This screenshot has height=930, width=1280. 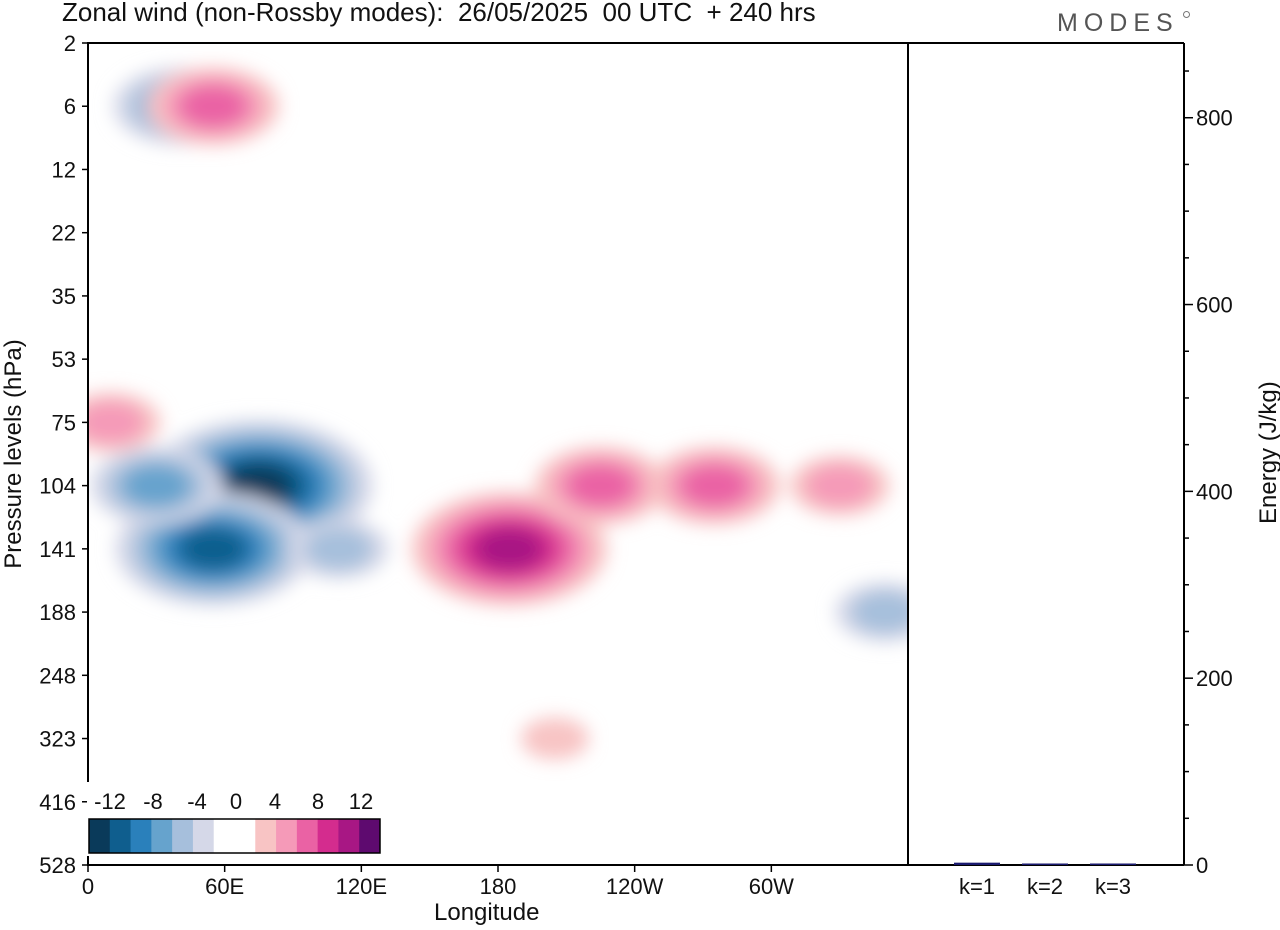 What do you see at coordinates (498, 886) in the screenshot?
I see `x-tick-label: 180` at bounding box center [498, 886].